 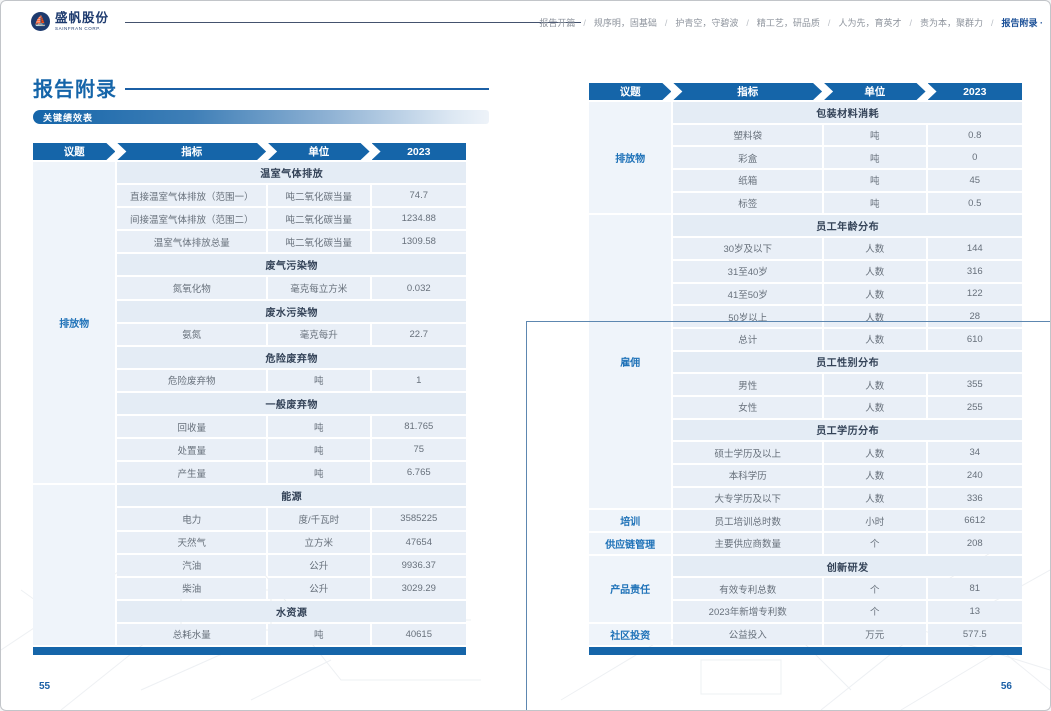 I want to click on value-cell: 9936.37, so click(x=418, y=565).